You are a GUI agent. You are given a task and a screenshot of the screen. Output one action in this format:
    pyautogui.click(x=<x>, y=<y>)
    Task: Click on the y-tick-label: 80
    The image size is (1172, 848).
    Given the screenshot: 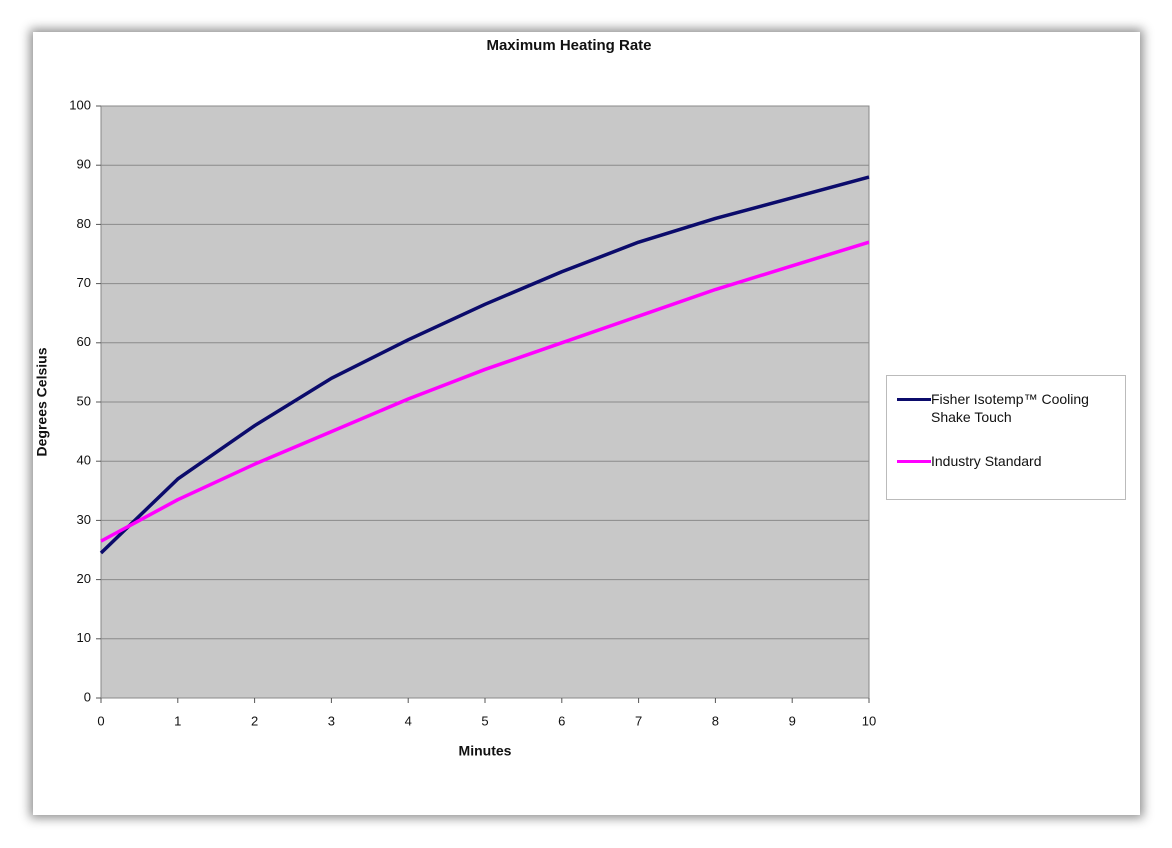 What is the action you would take?
    pyautogui.click(x=84, y=223)
    